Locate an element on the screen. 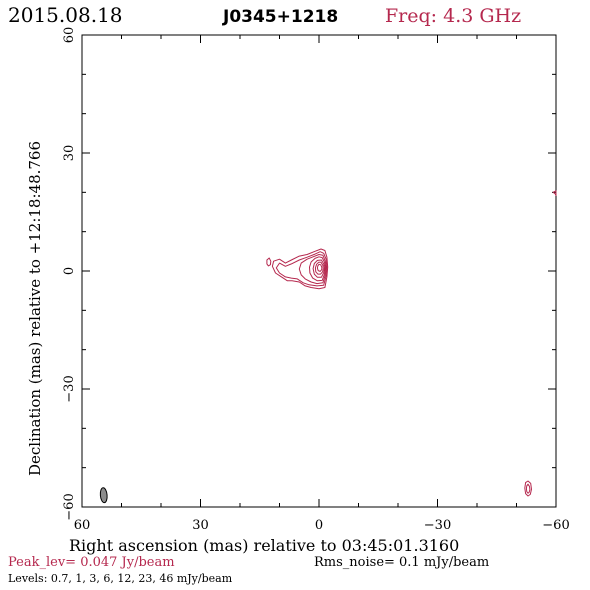 Image resolution: width=590 pixels, height=590 pixels. y-tick-label: 30 is located at coordinates (69, 153).